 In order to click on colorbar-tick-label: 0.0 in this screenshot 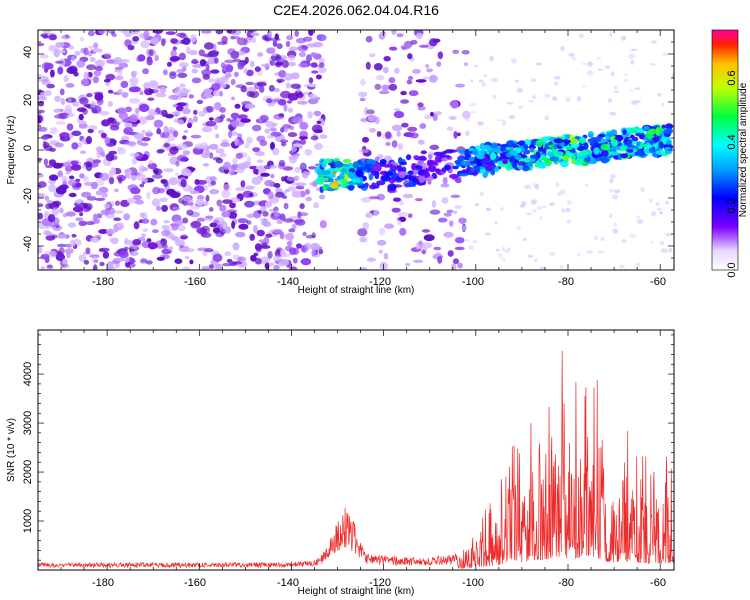, I will do `click(732, 269)`.